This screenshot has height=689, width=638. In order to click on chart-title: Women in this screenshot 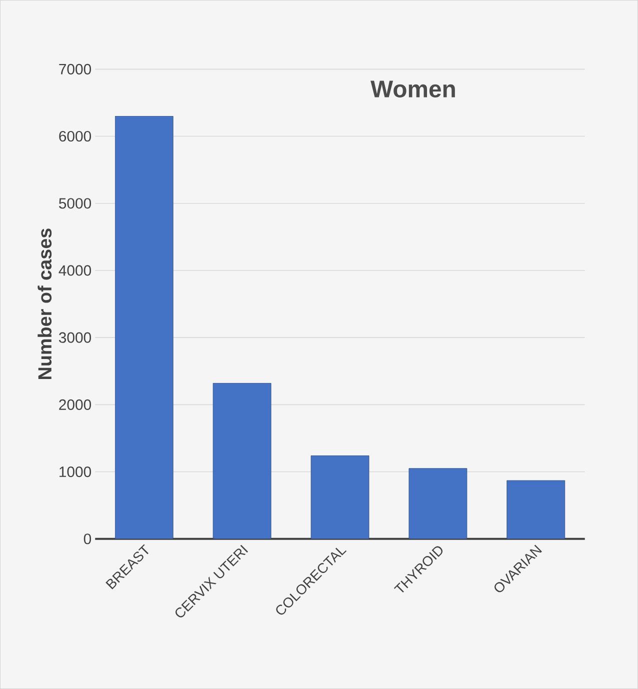, I will do `click(412, 89)`.